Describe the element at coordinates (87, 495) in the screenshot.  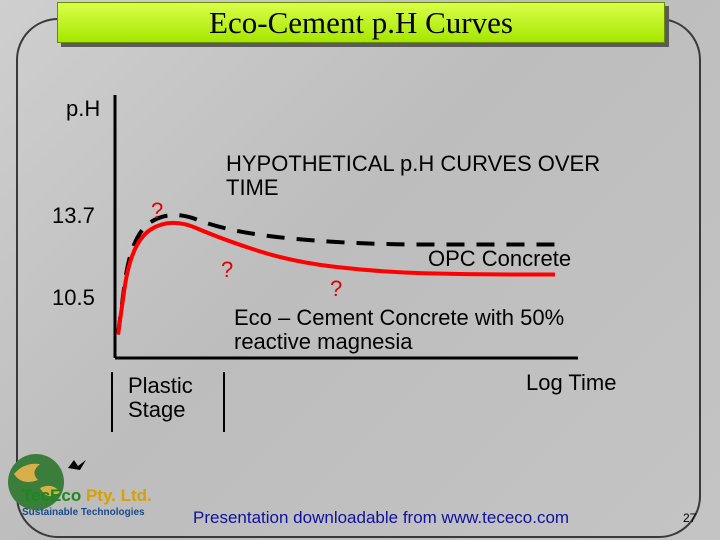
I see `logo-wordmark: TecEco Pty. Ltd.` at that location.